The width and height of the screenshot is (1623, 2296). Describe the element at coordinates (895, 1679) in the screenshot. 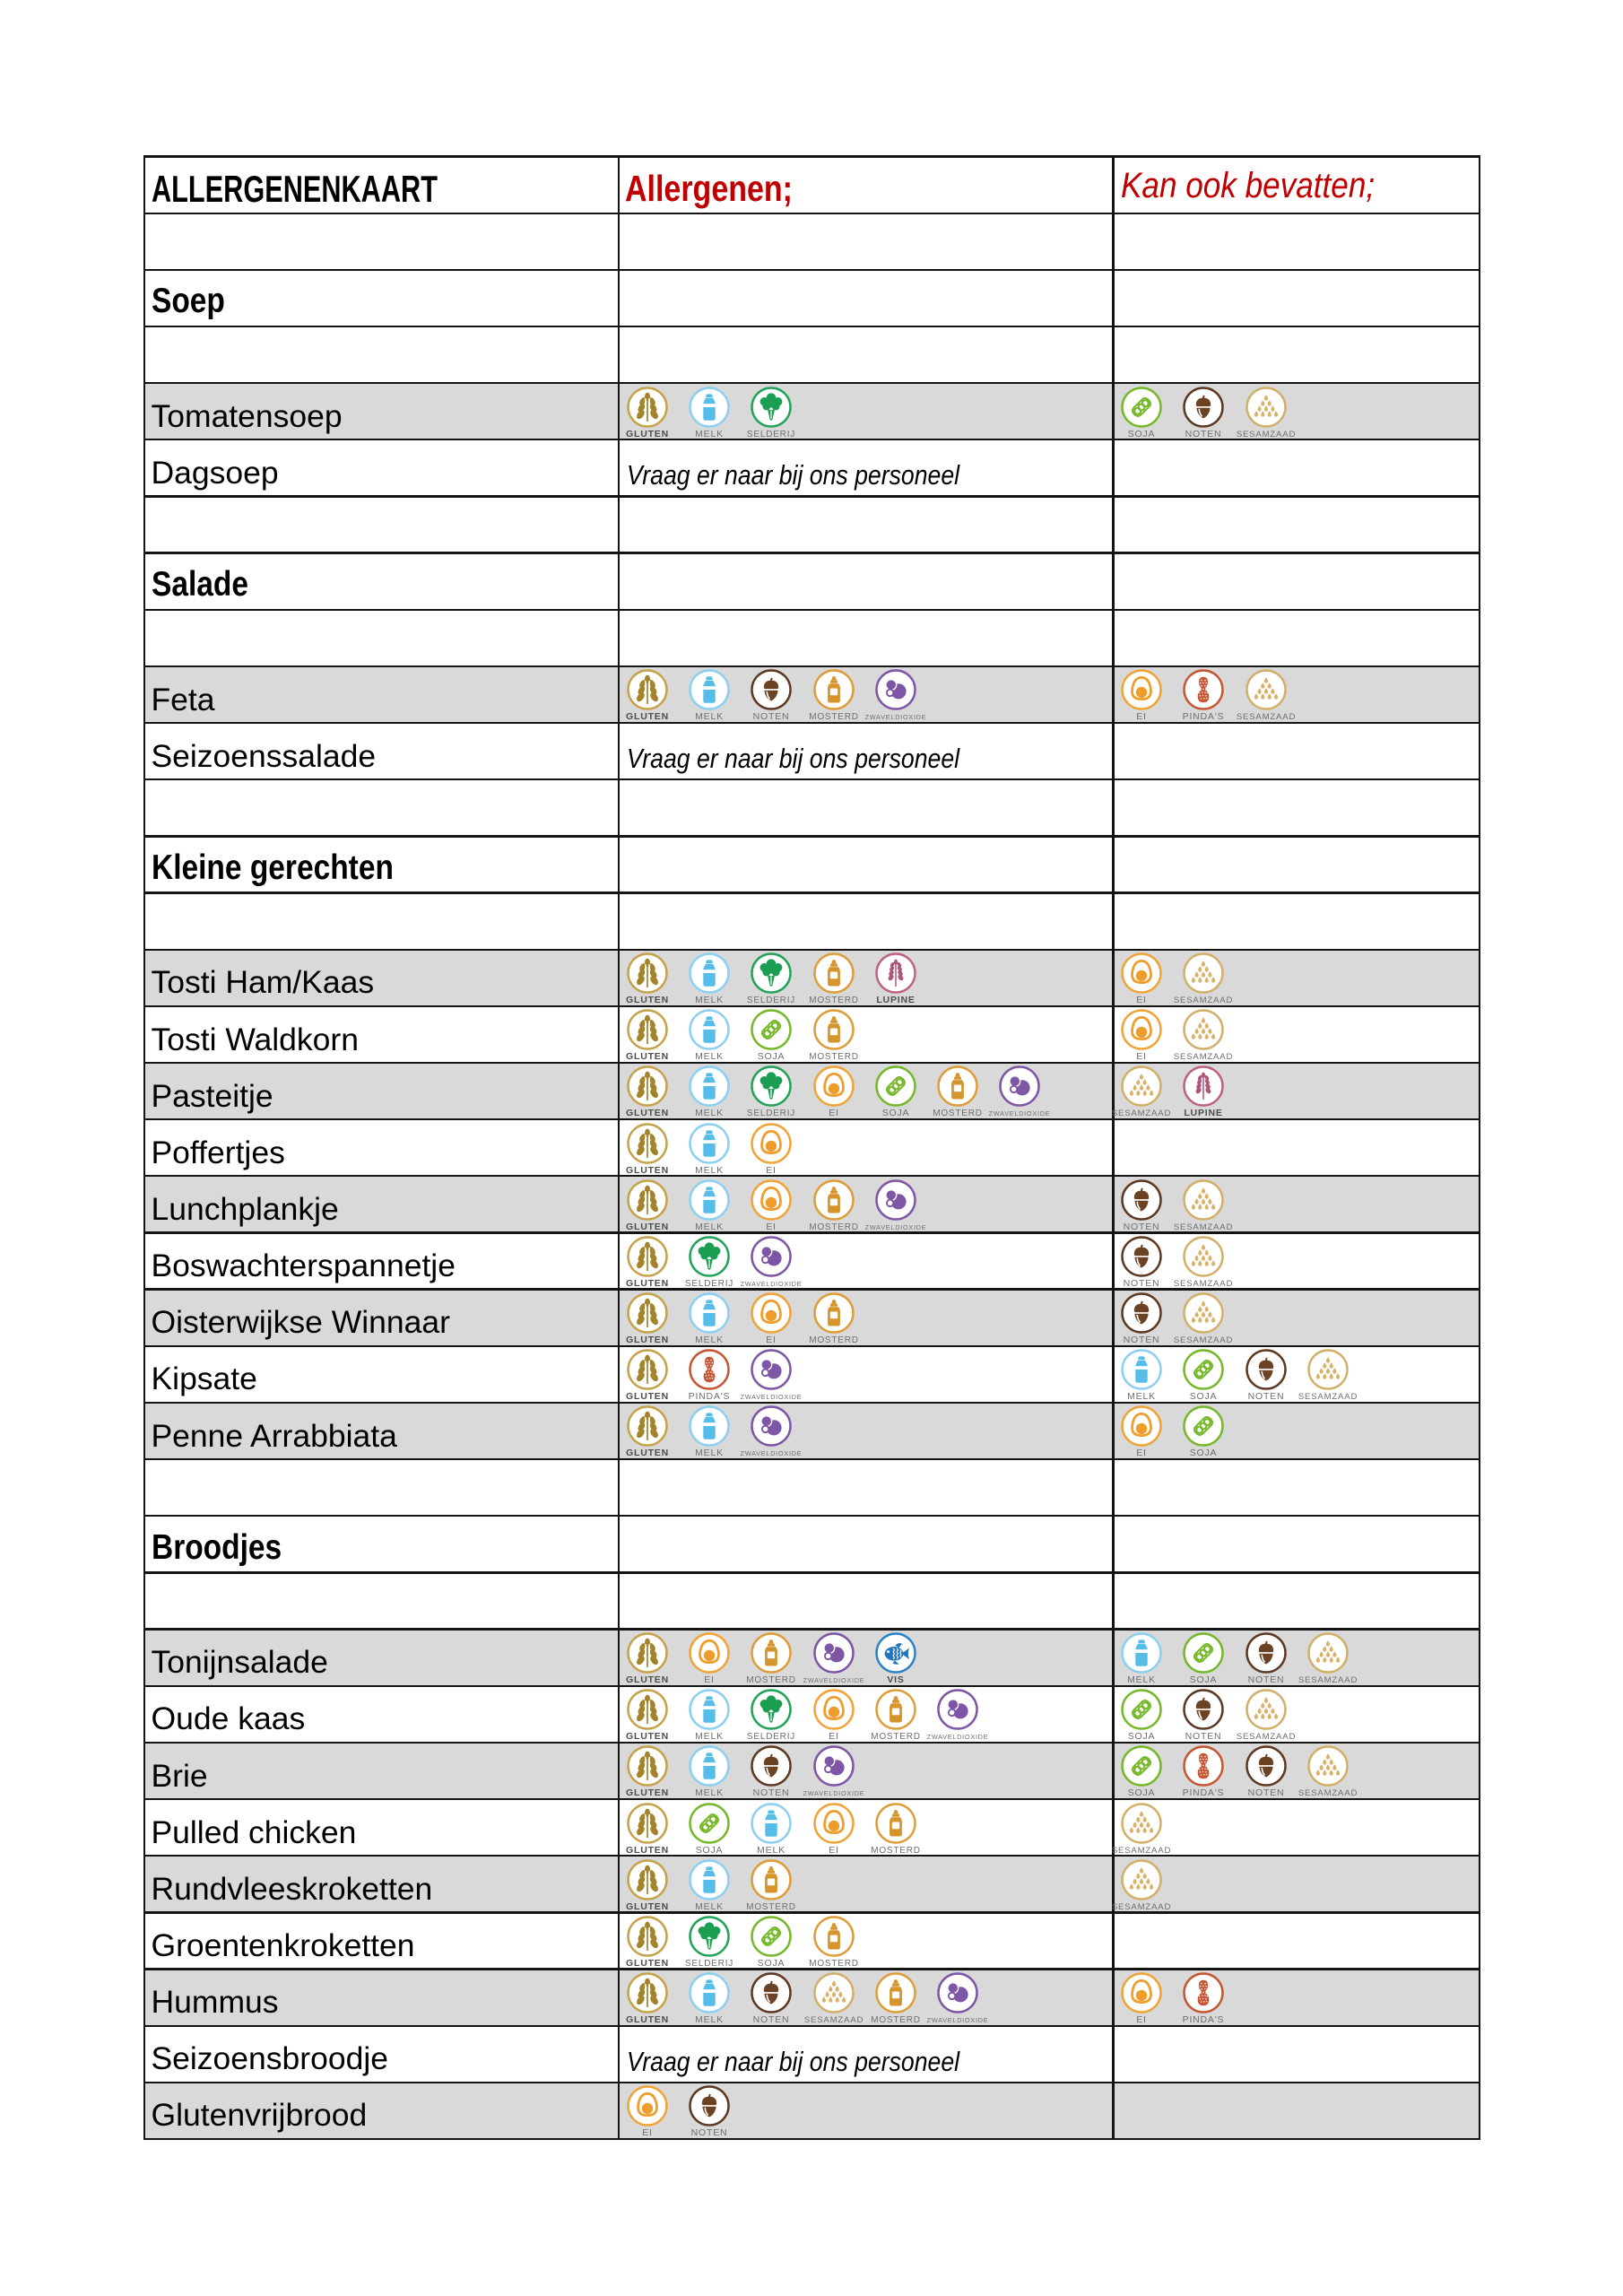

I see `svg-text: VIS` at that location.